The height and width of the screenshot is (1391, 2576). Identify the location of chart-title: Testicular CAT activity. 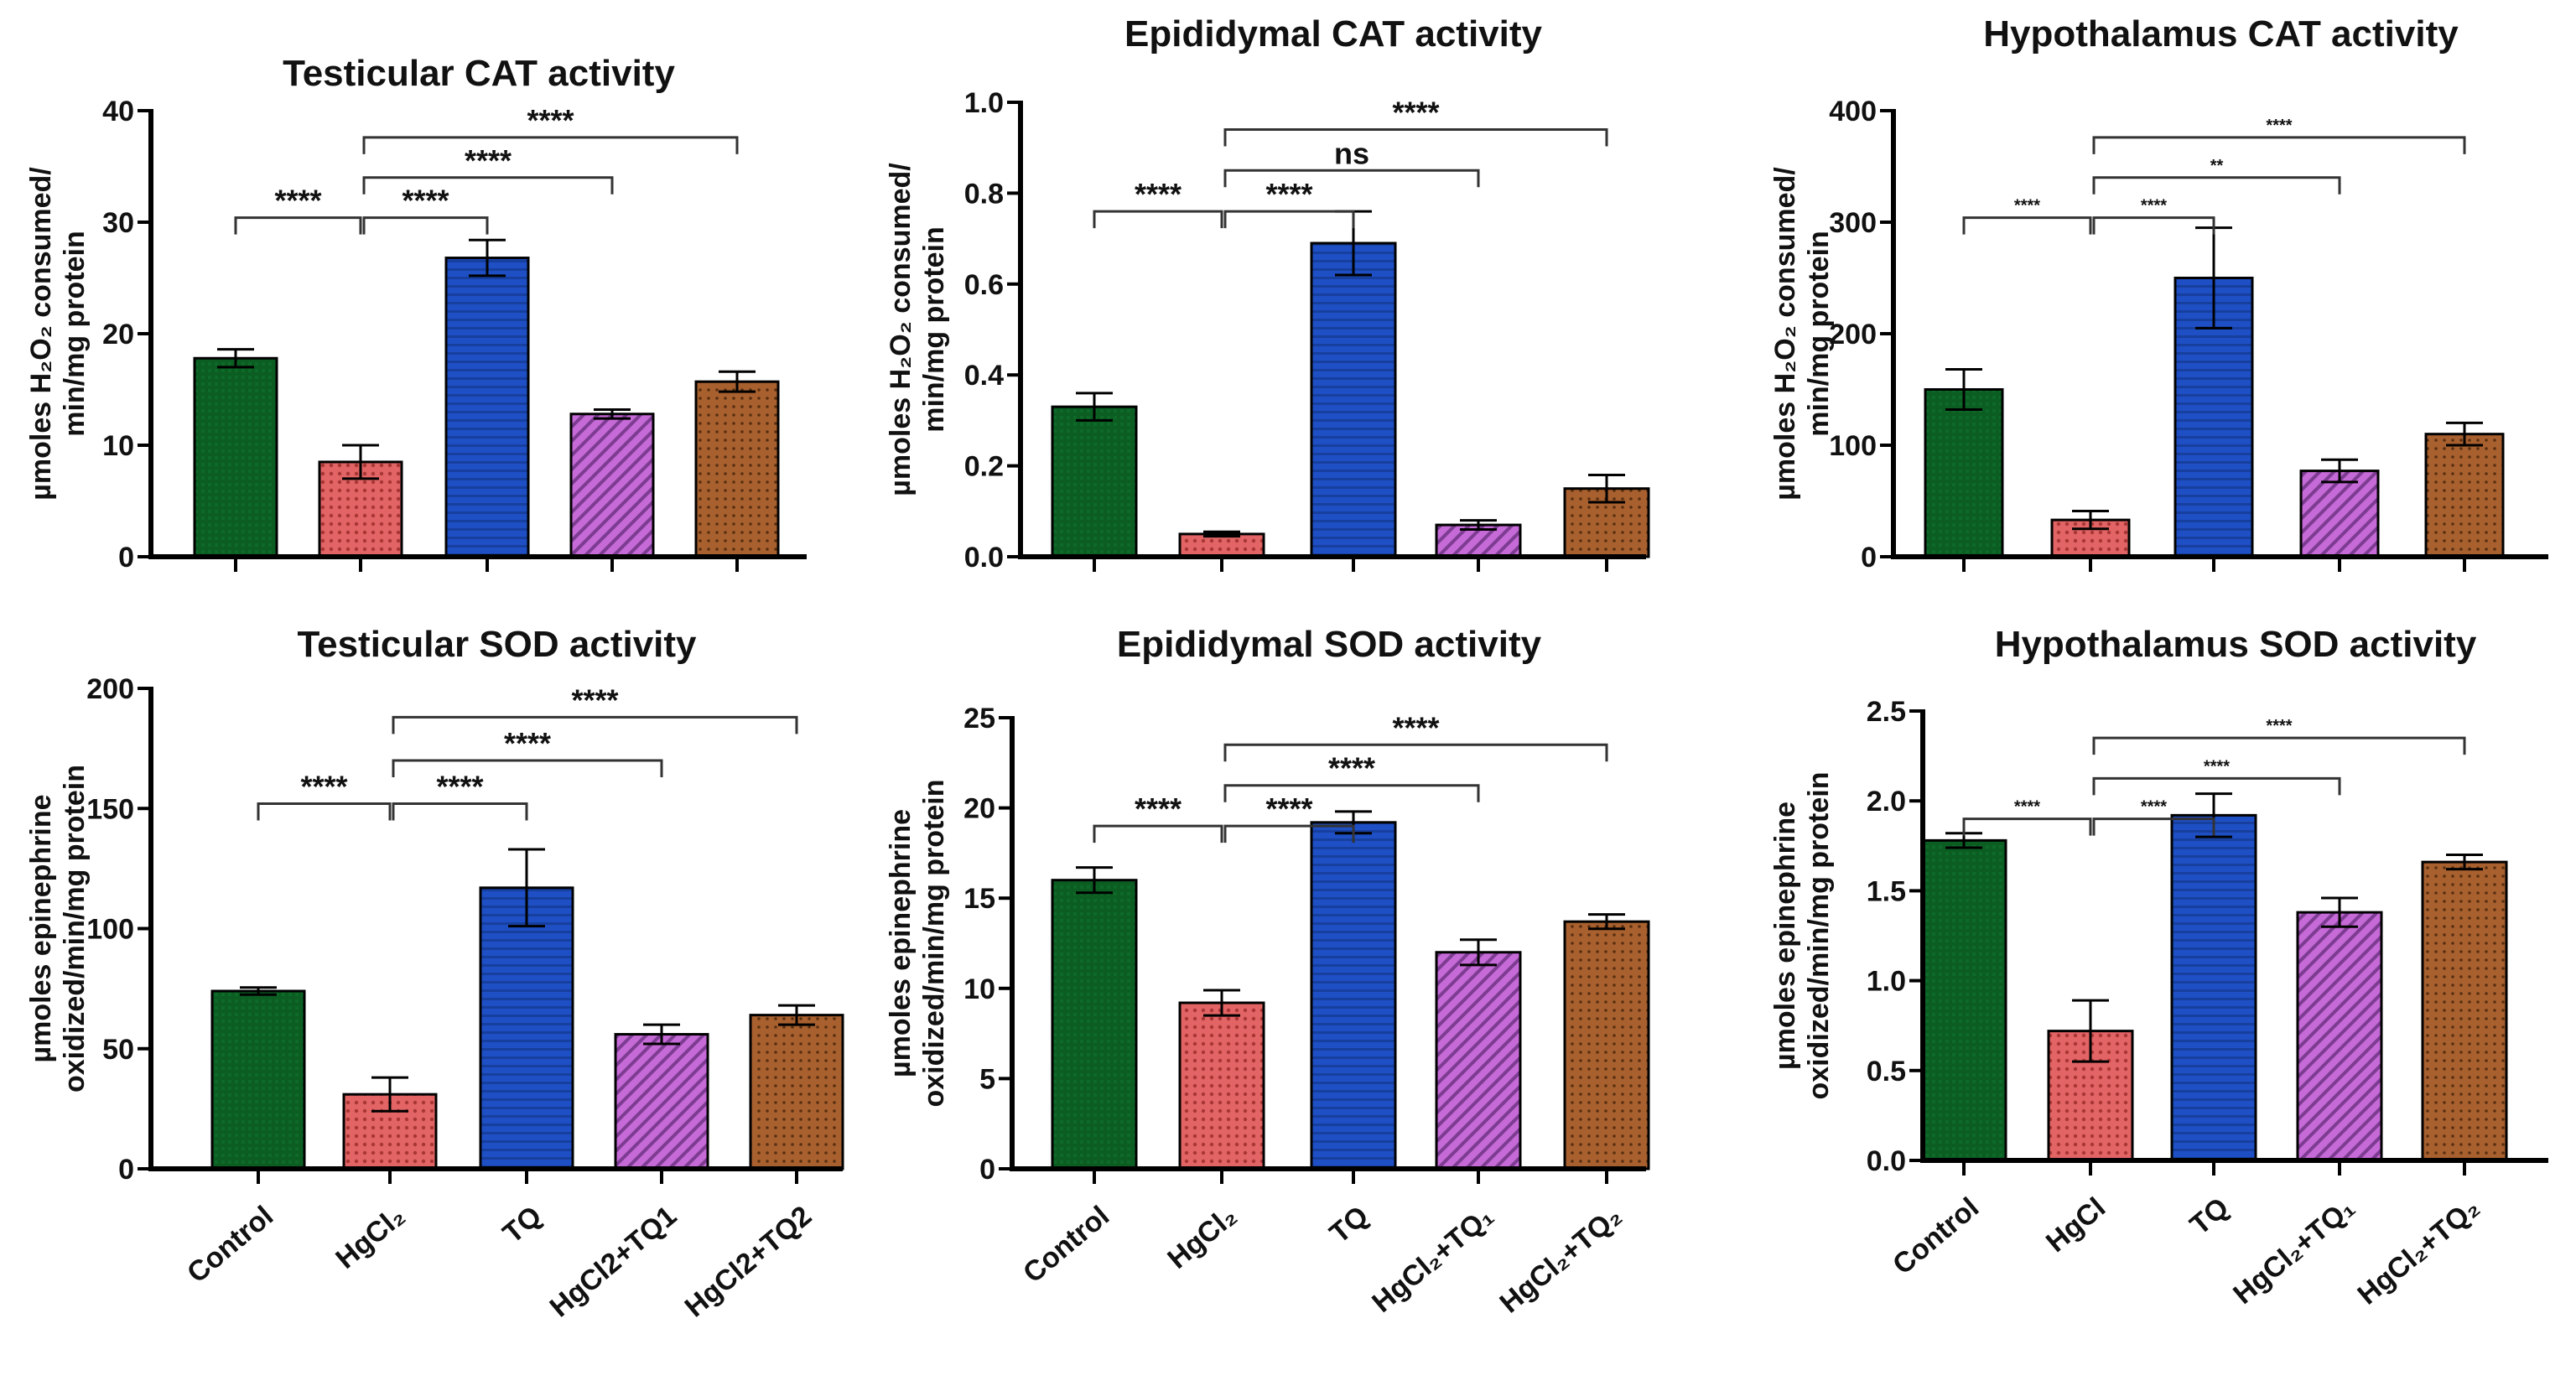
(479, 73).